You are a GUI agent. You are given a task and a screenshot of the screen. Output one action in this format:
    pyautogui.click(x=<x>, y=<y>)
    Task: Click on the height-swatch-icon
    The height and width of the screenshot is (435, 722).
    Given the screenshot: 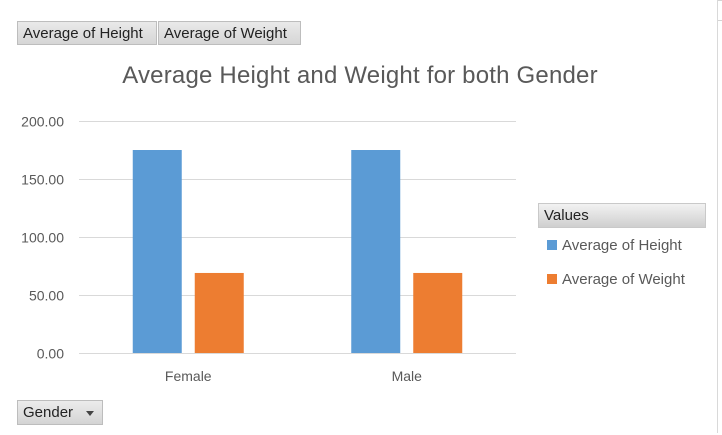 What is the action you would take?
    pyautogui.click(x=552, y=245)
    